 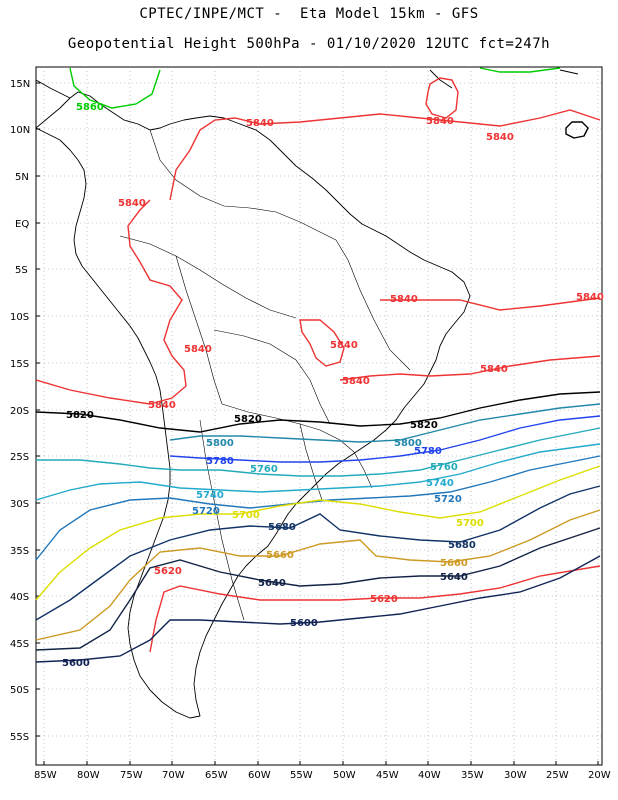 What do you see at coordinates (515, 775) in the screenshot?
I see `lon-label: 30W` at bounding box center [515, 775].